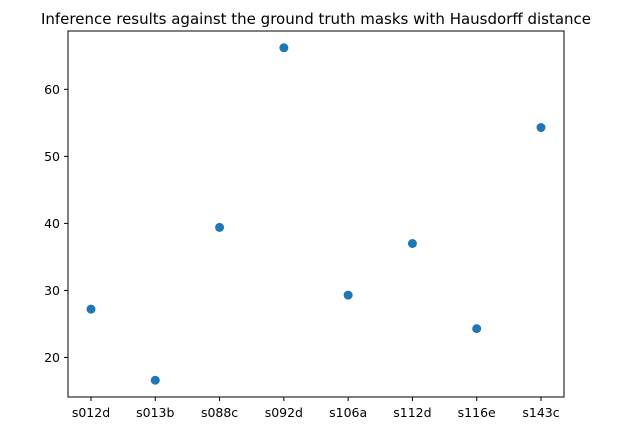 This screenshot has width=631, height=433. I want to click on x-tick-label: s012d, so click(91, 412).